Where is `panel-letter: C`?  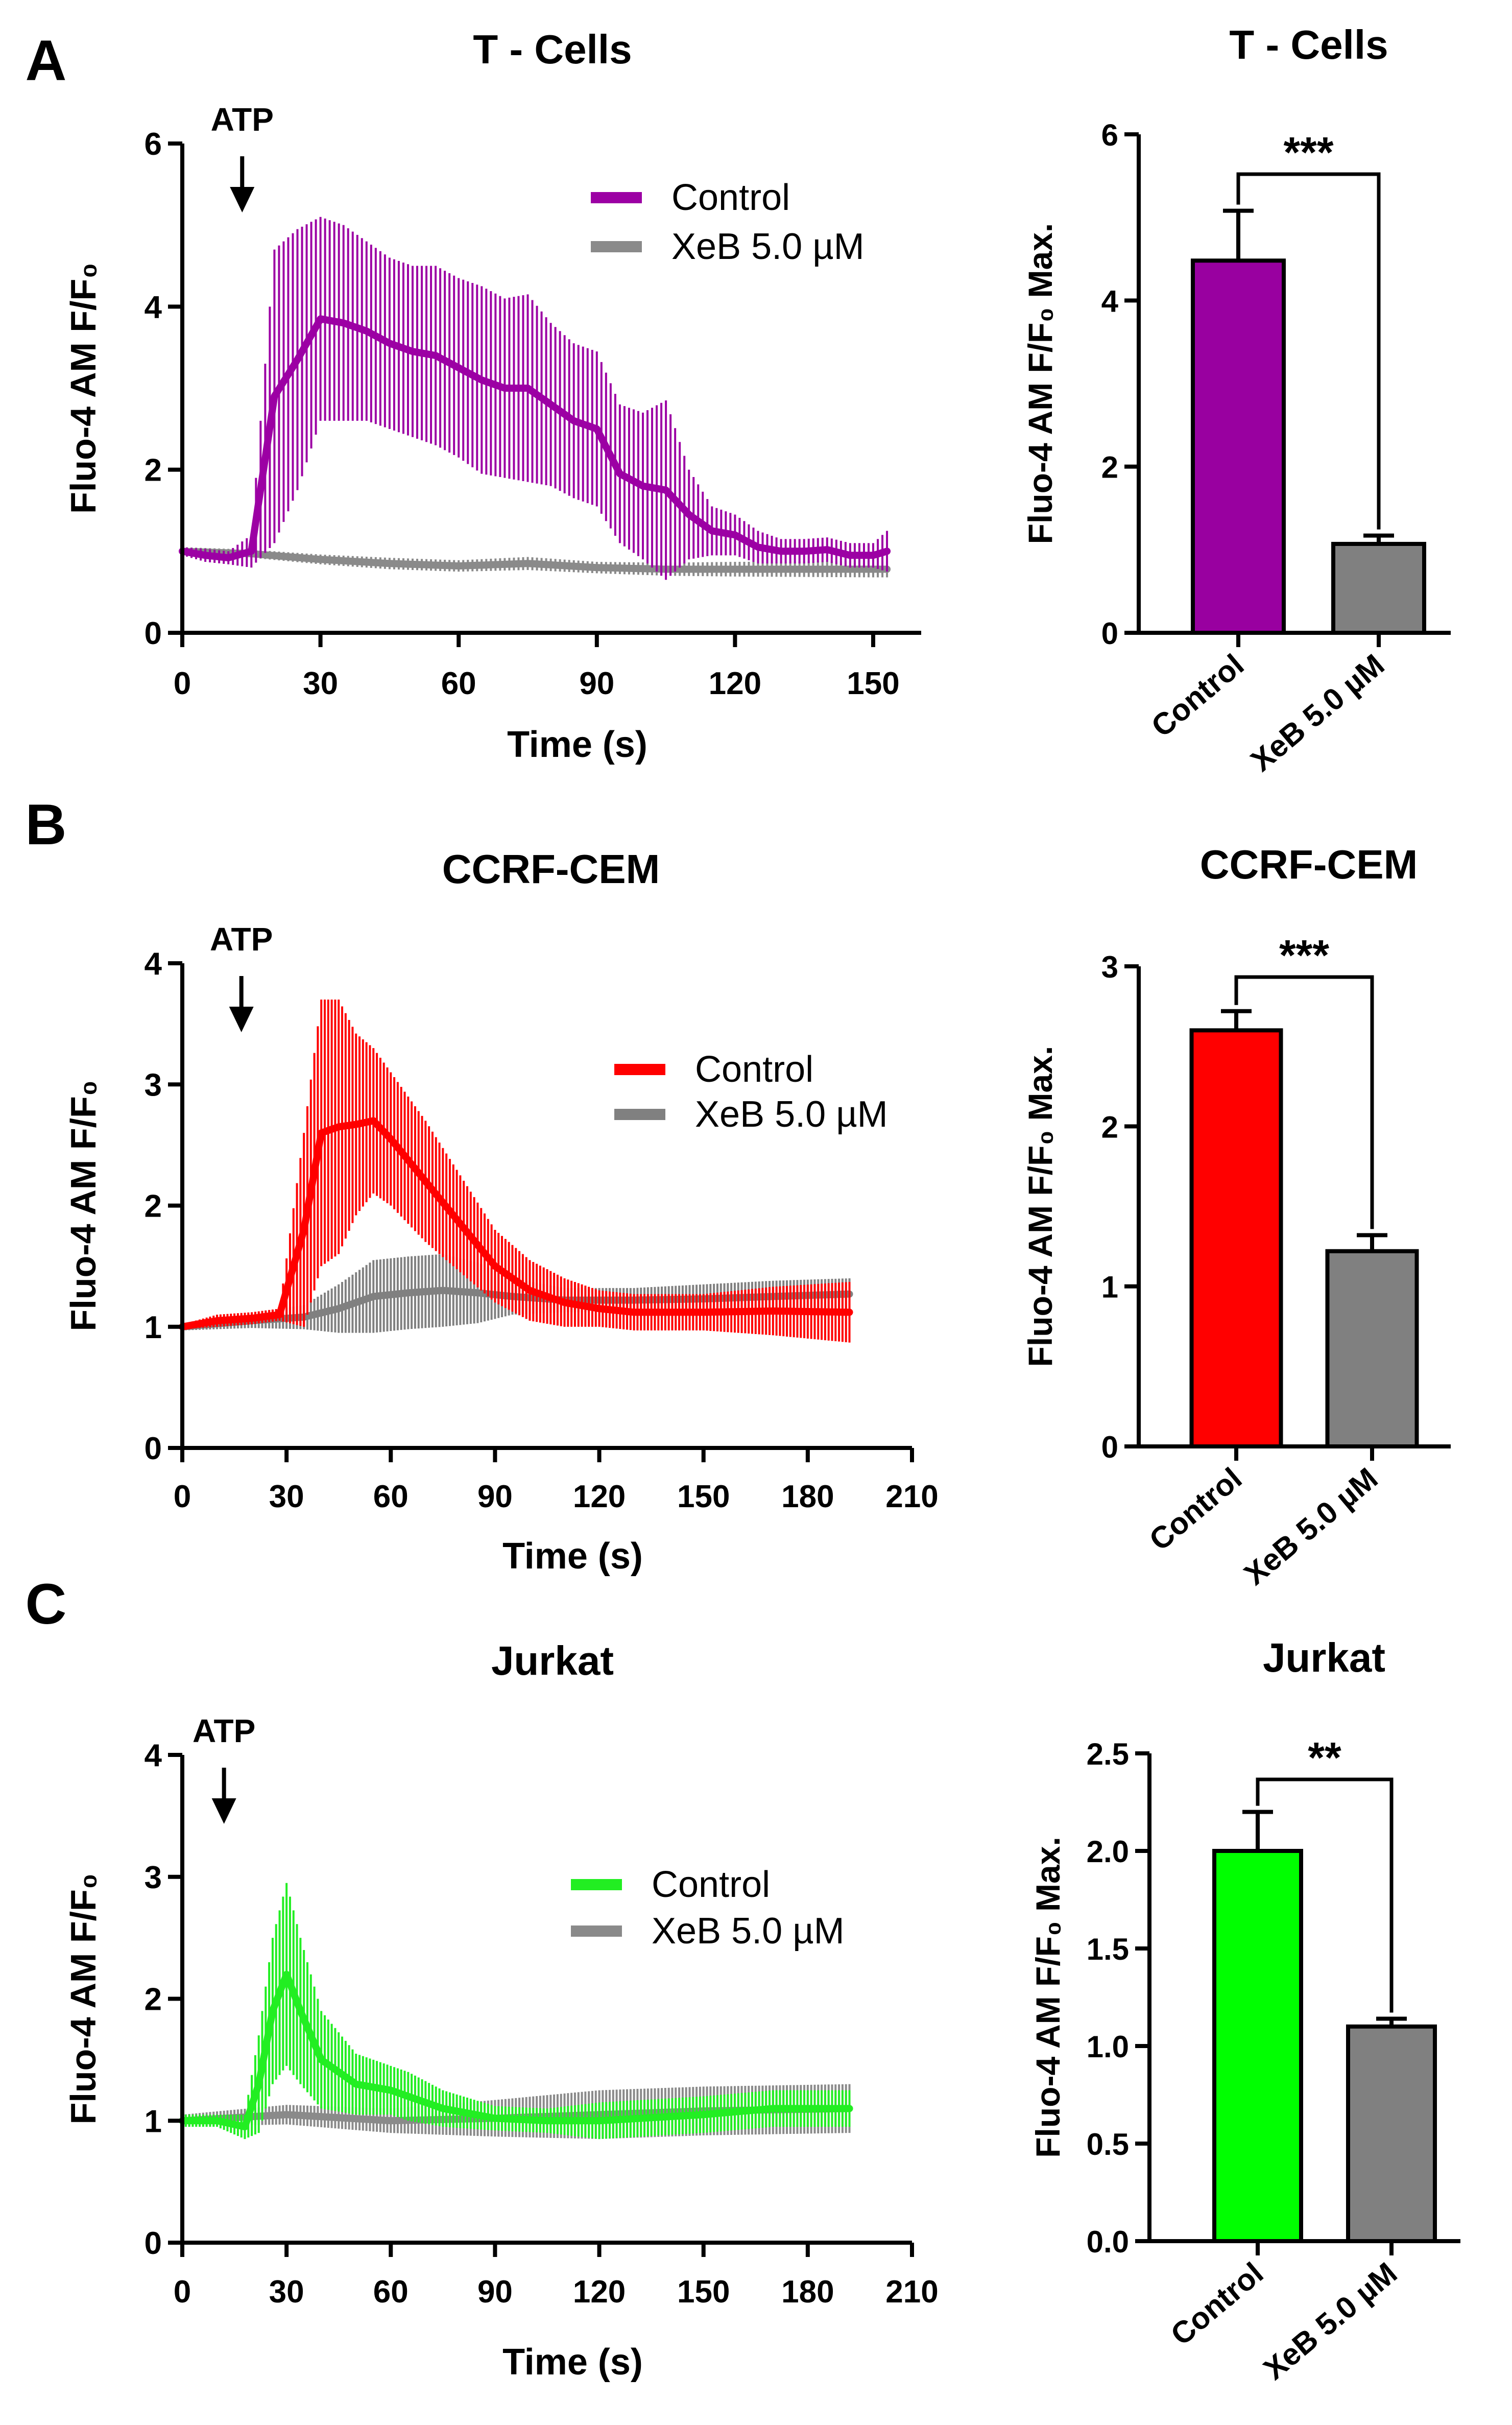 panel-letter: C is located at coordinates (46, 1604).